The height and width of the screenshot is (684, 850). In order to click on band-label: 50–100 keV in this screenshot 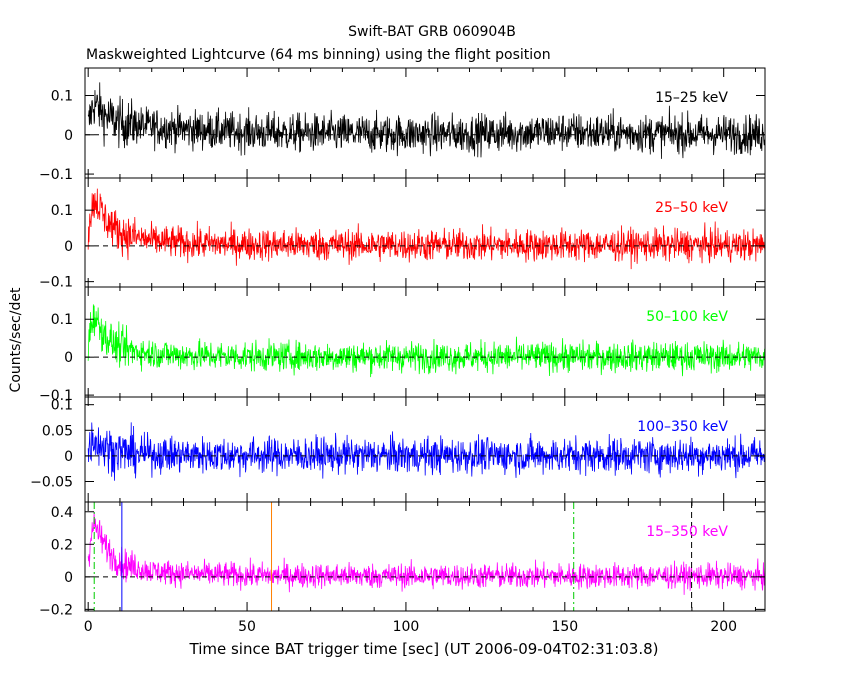, I will do `click(687, 317)`.